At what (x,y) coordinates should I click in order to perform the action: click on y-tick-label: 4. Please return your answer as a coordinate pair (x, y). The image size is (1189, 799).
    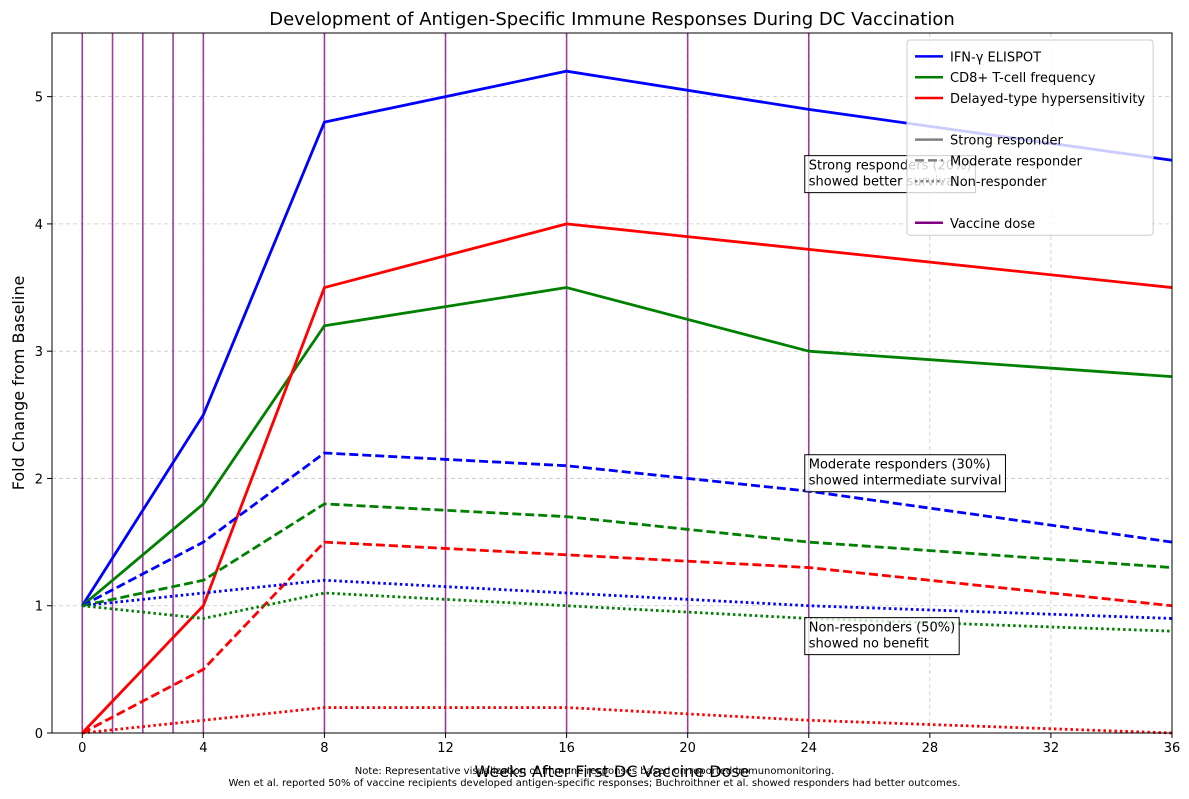
    Looking at the image, I should click on (39, 225).